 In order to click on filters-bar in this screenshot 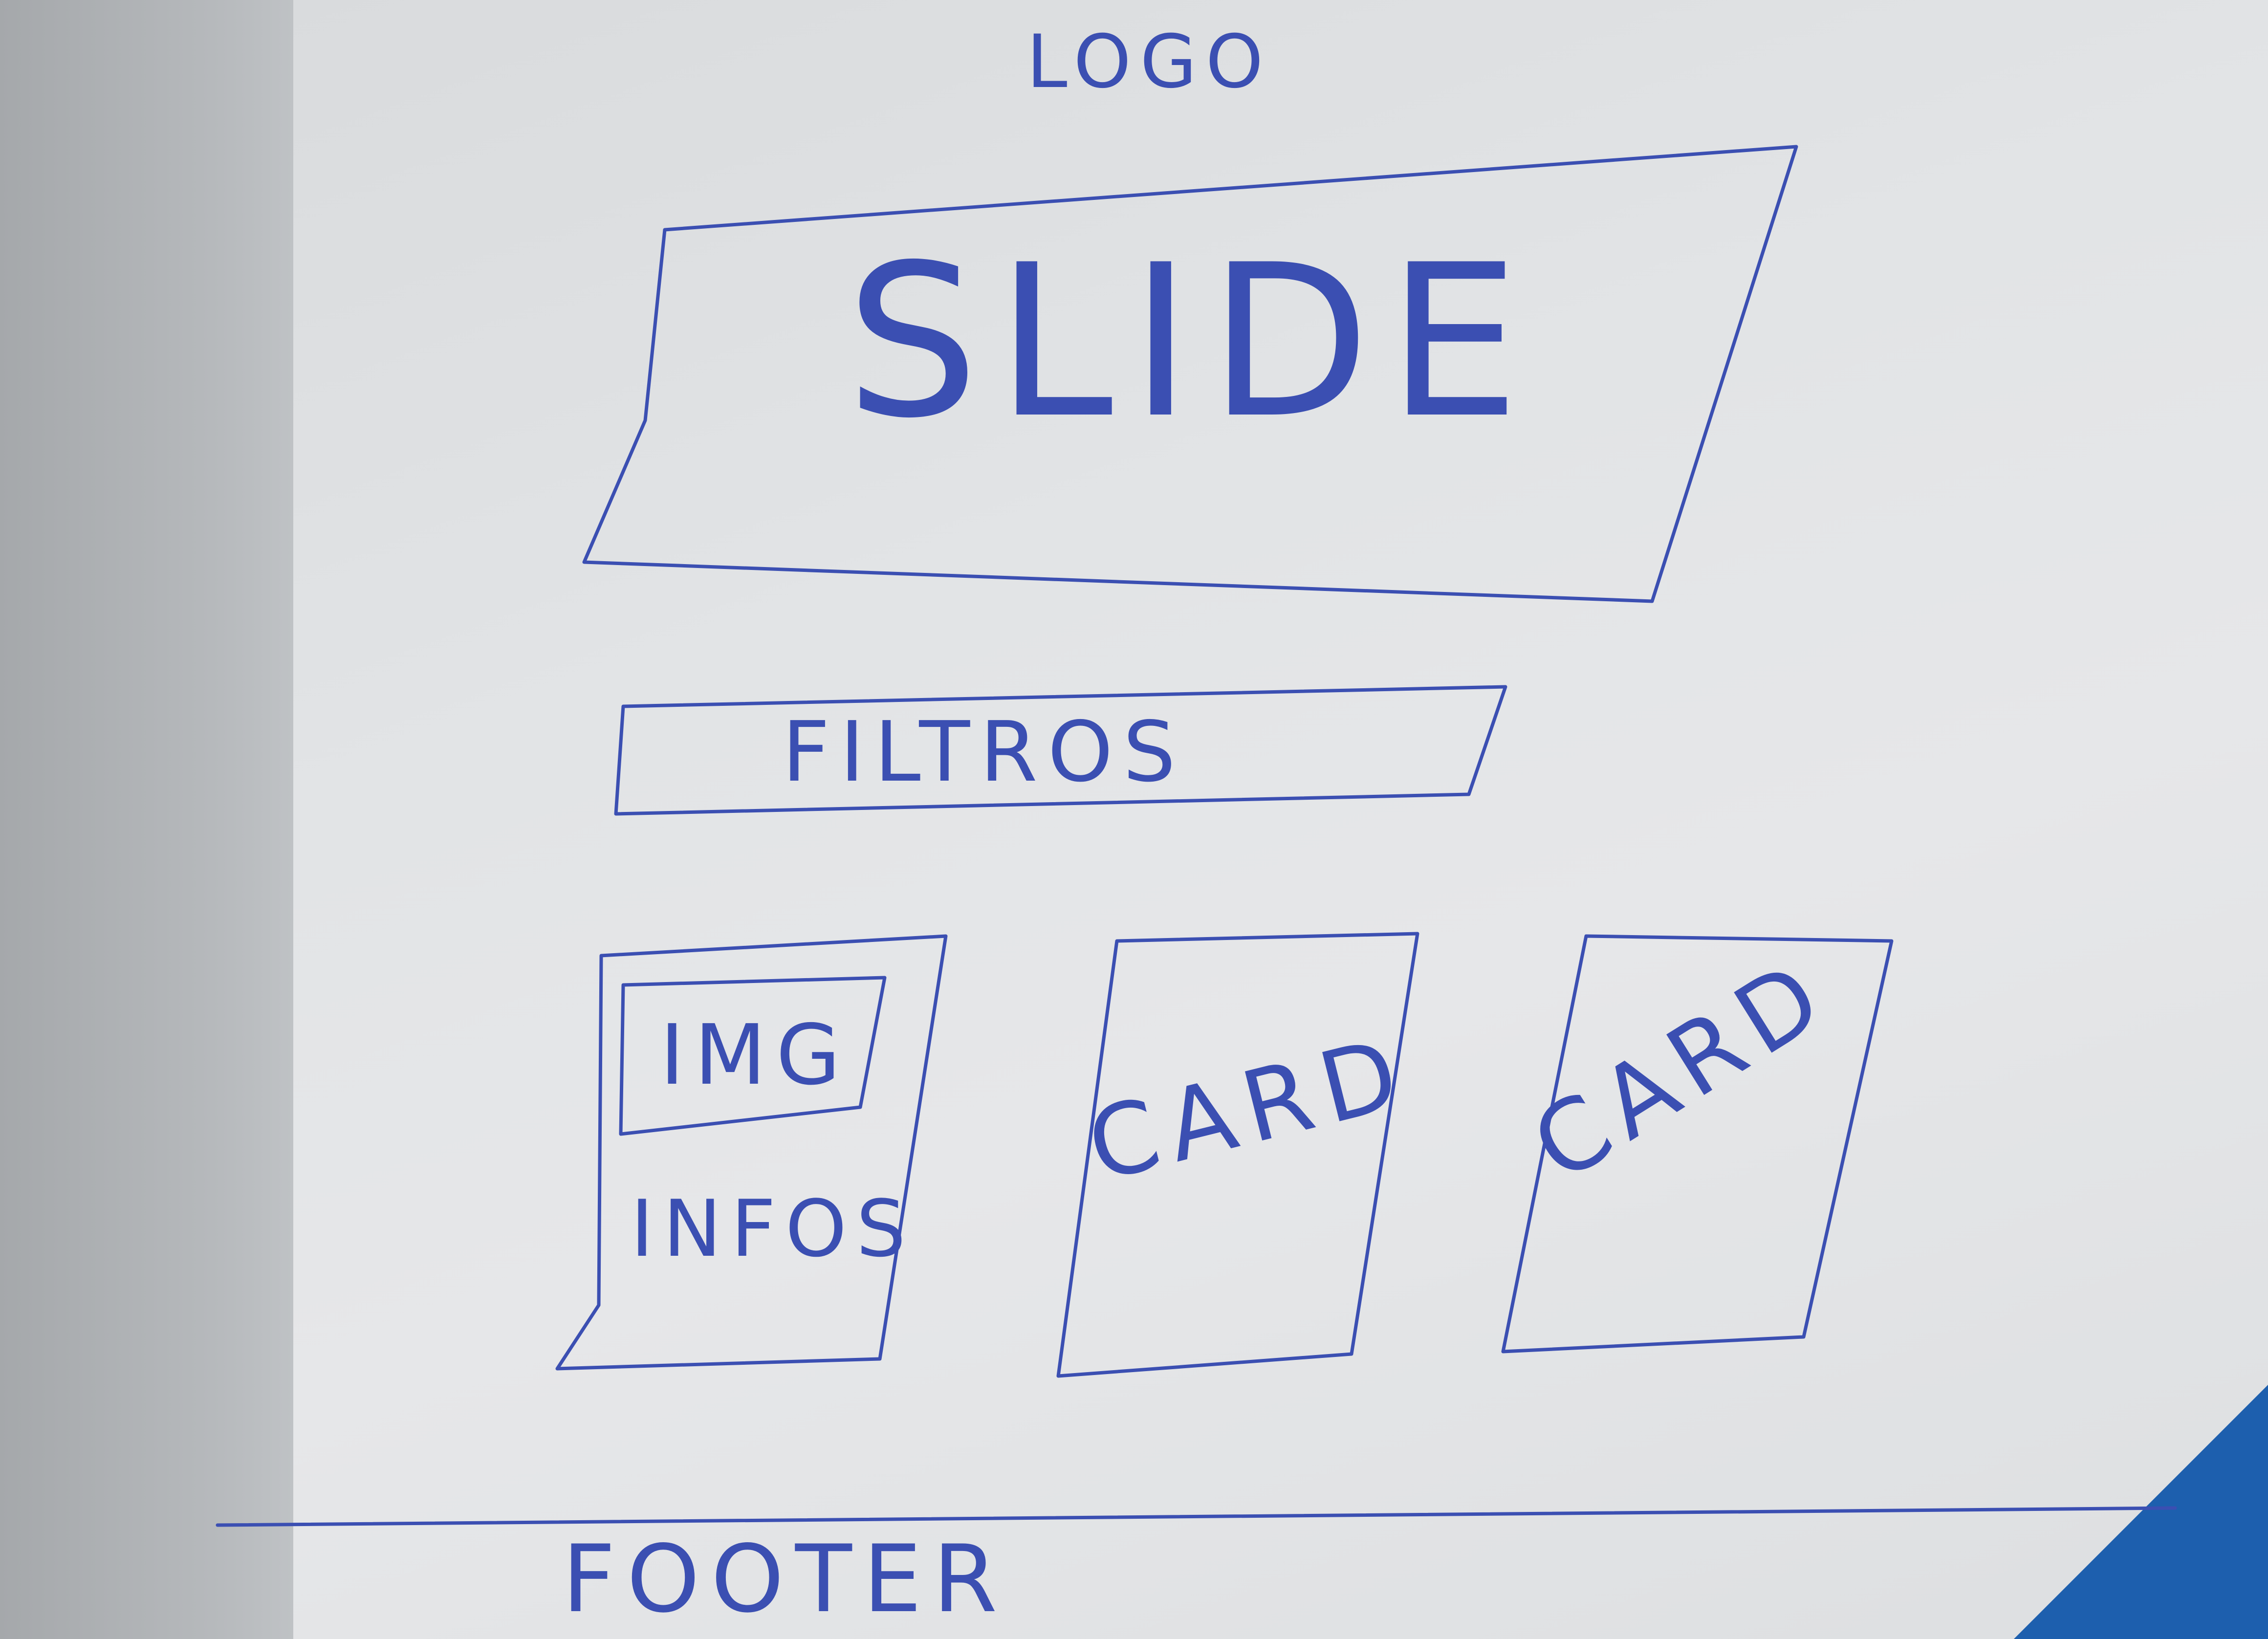, I will do `click(1060, 750)`.